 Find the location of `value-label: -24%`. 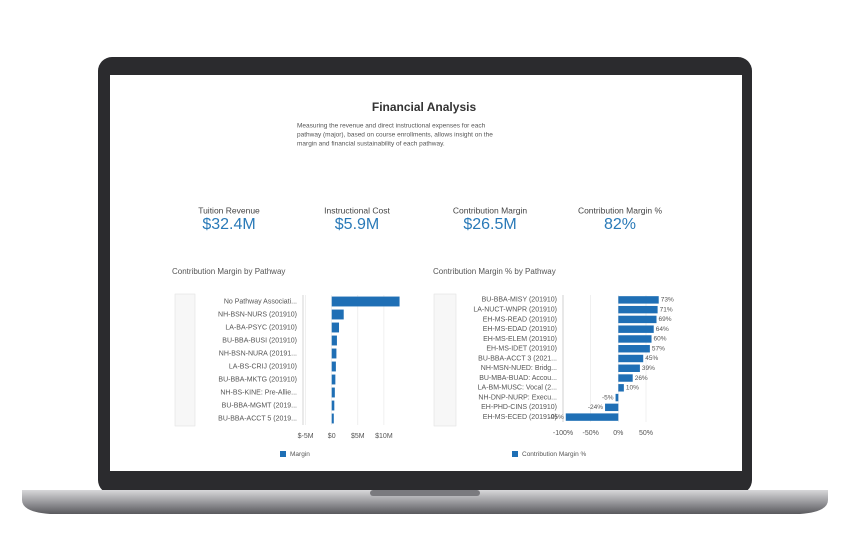

value-label: -24% is located at coordinates (595, 407).